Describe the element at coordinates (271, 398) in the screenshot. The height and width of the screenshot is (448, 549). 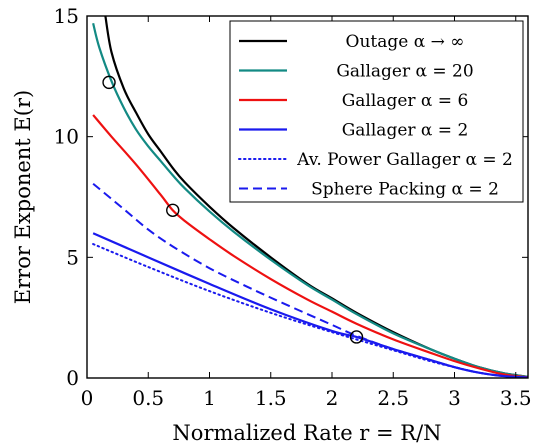
I see `x-tick-label: 1.5` at that location.